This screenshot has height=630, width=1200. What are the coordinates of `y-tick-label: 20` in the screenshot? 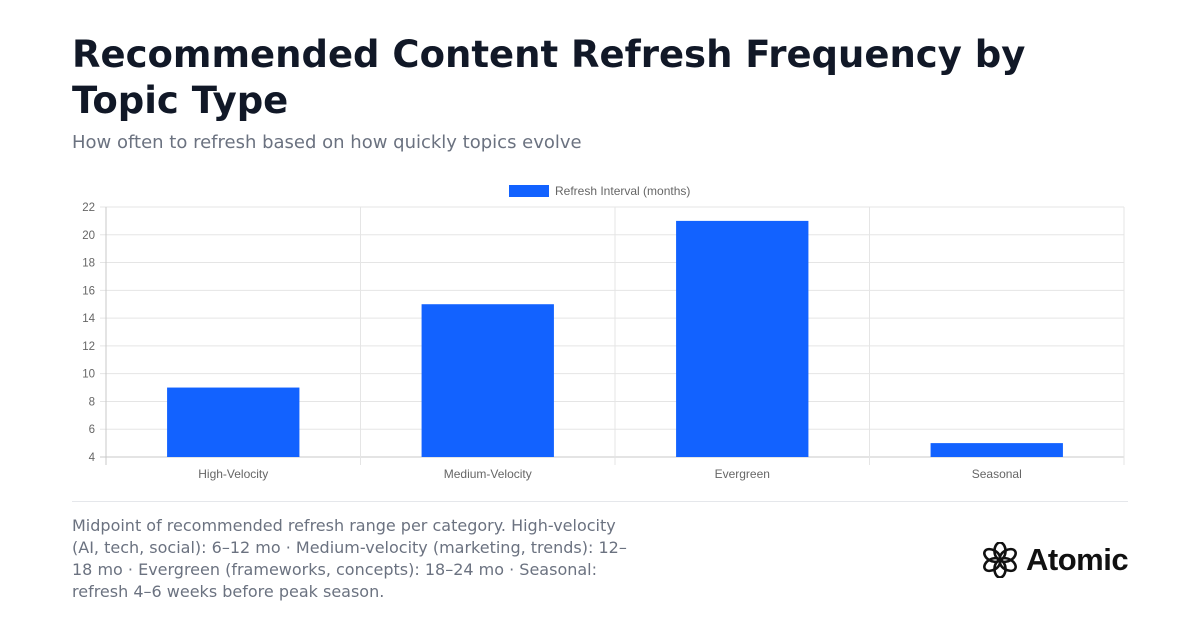 It's located at (88, 236).